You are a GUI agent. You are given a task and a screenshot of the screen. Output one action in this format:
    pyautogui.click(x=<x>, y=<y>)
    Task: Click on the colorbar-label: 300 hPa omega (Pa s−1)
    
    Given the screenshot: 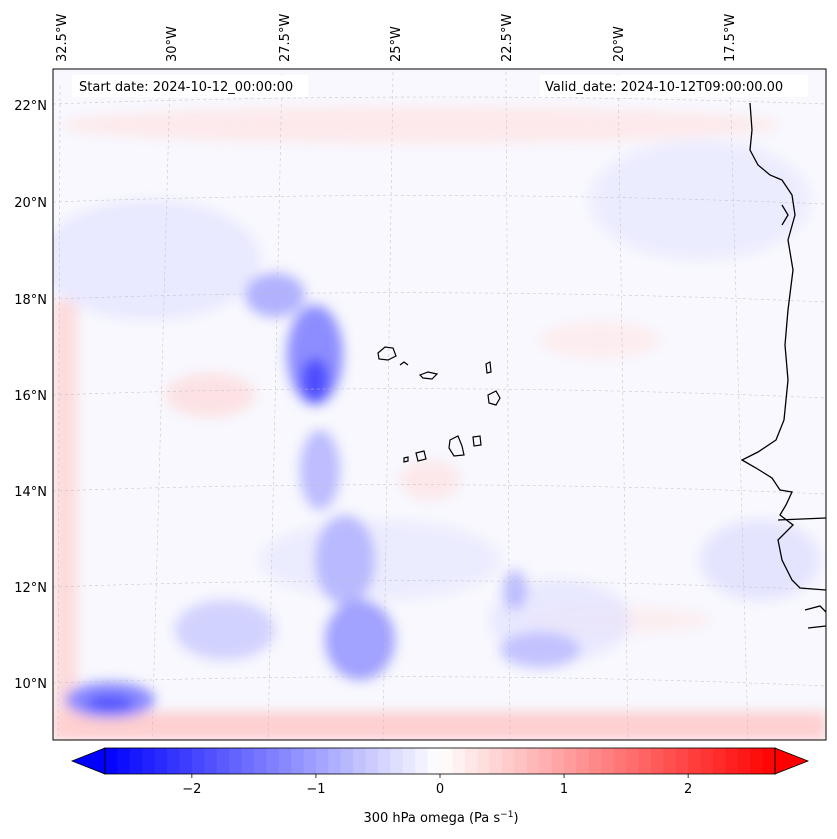 What is the action you would take?
    pyautogui.click(x=440, y=818)
    